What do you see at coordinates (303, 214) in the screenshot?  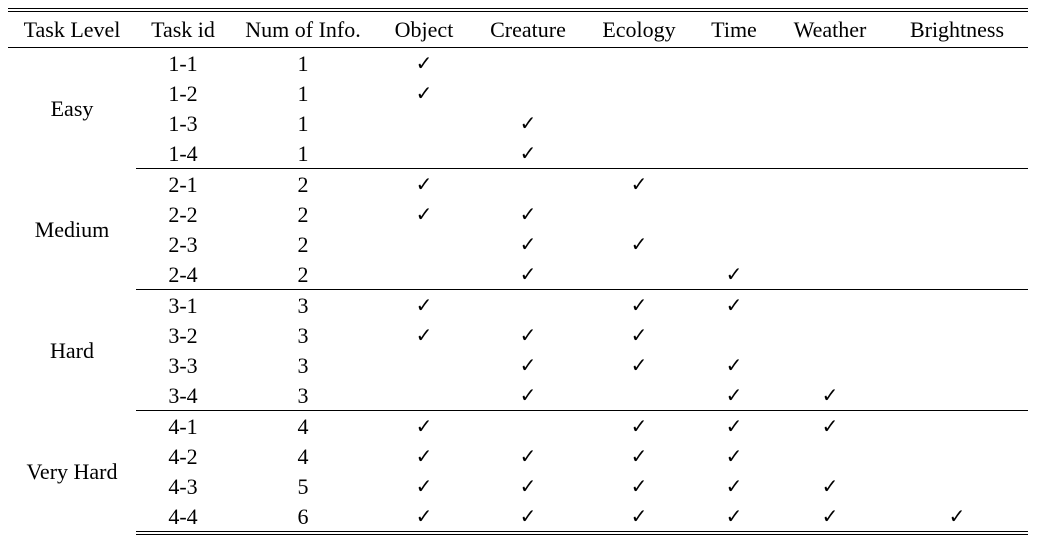 I see `num-info-cell: 2` at bounding box center [303, 214].